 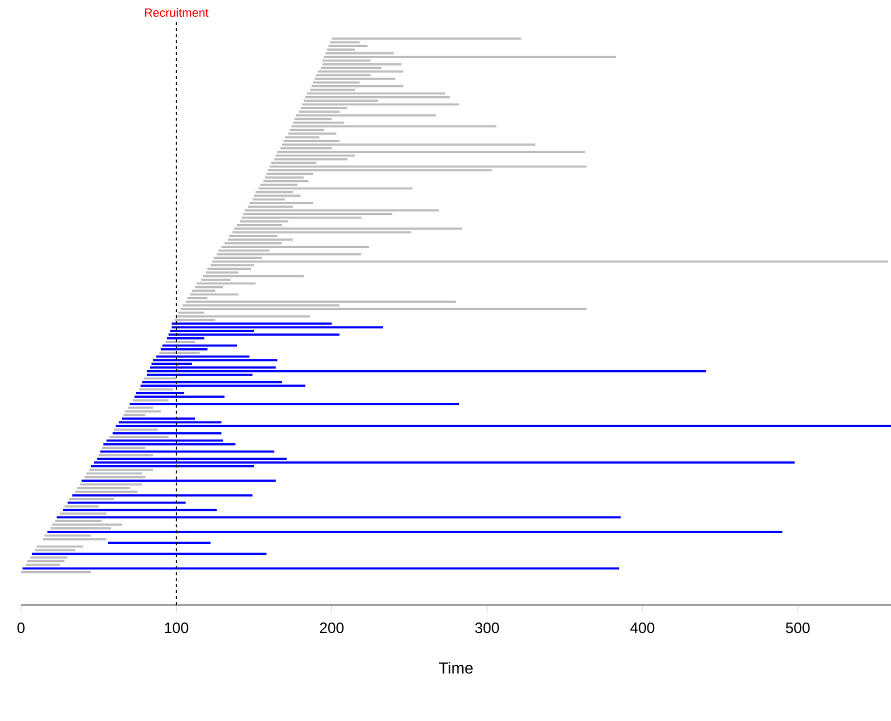 What do you see at coordinates (487, 628) in the screenshot?
I see `x-tick-label: 300` at bounding box center [487, 628].